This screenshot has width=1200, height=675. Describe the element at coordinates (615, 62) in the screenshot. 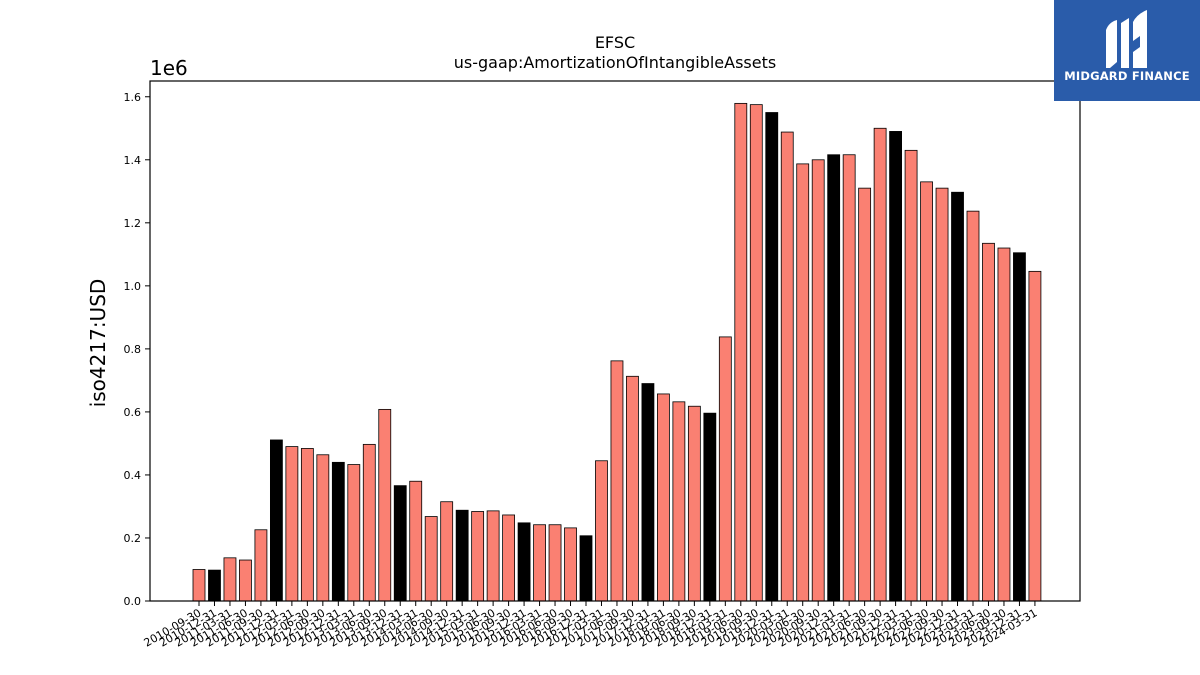

I see `chart-subtitle: us-gaap:AmortizationOfIntangibleAssets` at that location.